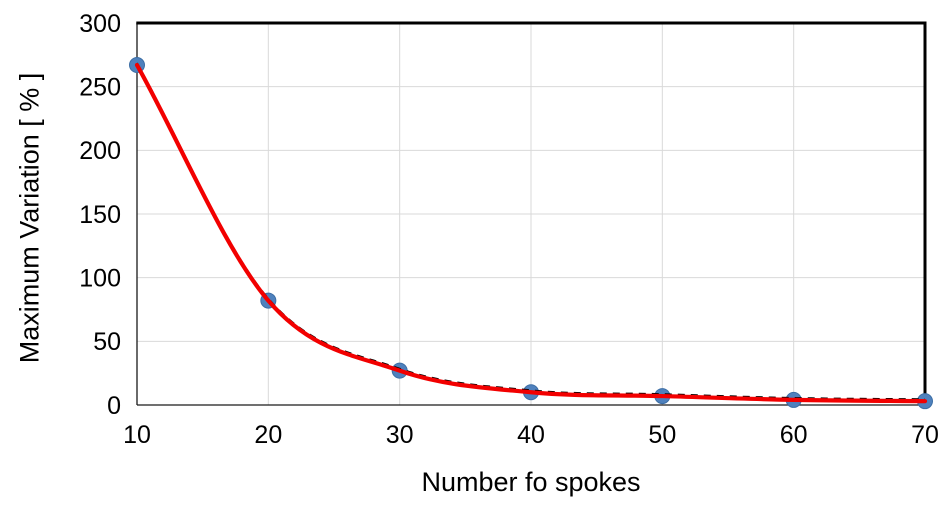 This screenshot has width=943, height=505. I want to click on y-tick-label: 0, so click(114, 406).